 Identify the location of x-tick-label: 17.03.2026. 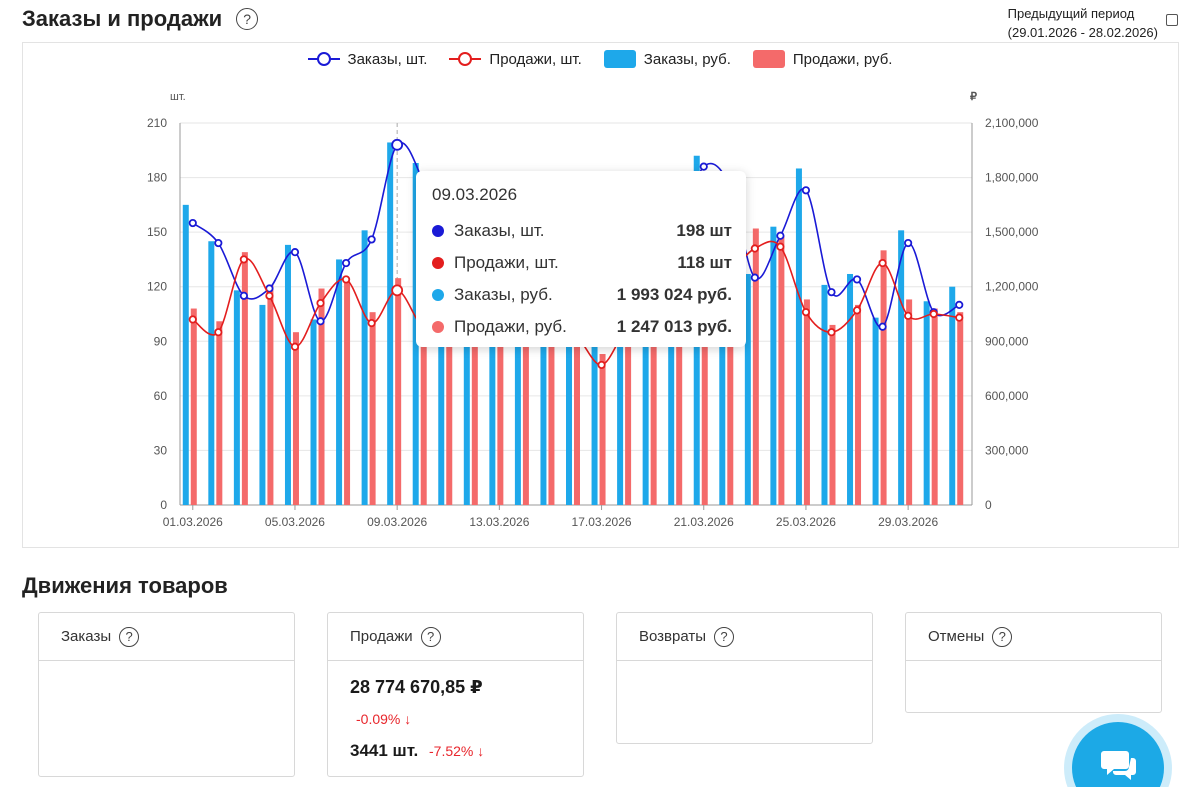
(602, 522).